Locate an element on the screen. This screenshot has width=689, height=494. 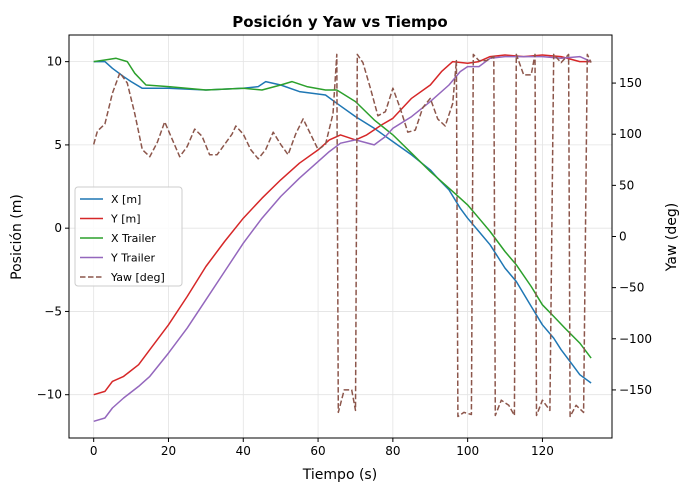
y2-tick-label: −150 is located at coordinates (635, 390).